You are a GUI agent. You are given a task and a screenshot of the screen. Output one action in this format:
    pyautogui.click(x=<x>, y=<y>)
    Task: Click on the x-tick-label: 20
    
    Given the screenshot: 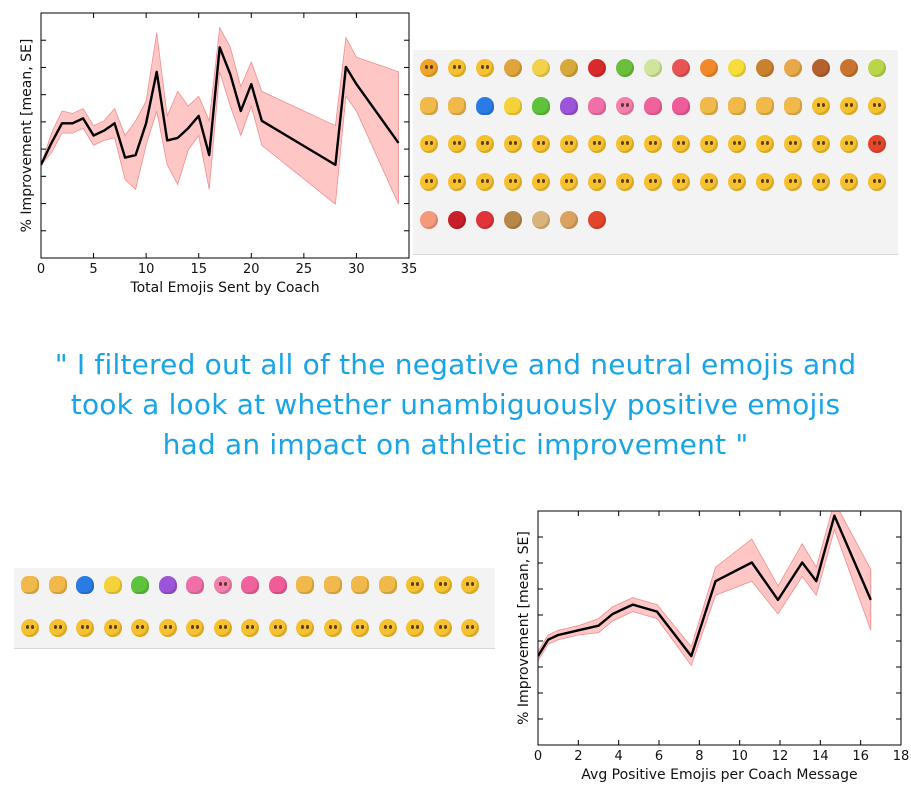 What is the action you would take?
    pyautogui.click(x=251, y=269)
    